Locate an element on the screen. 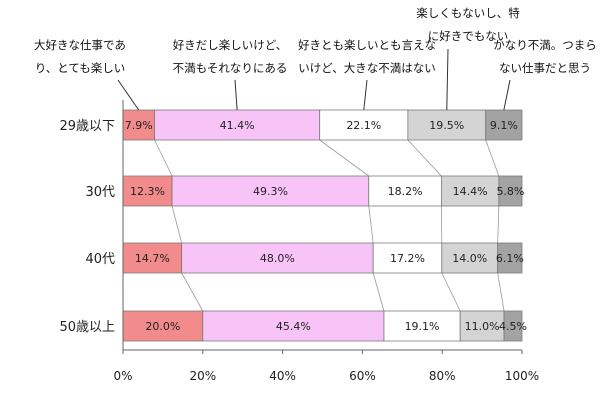 This screenshot has width=600, height=400. data-label: 12.3% is located at coordinates (147, 191).